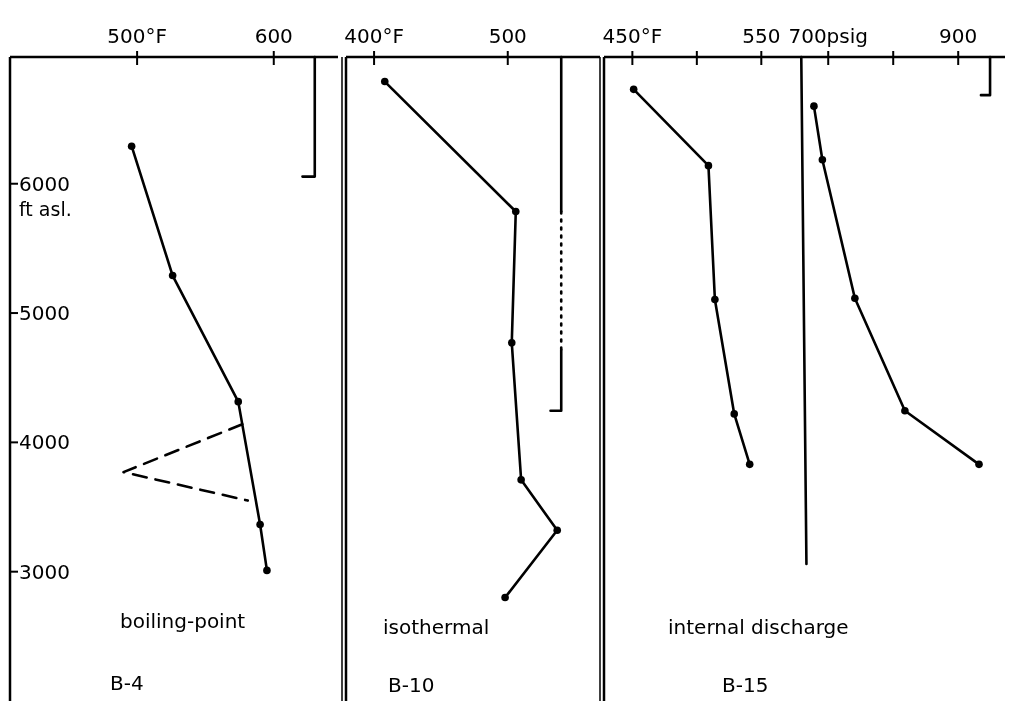 The width and height of the screenshot is (1009, 706). What do you see at coordinates (127, 683) in the screenshot?
I see `annotation: B-4` at bounding box center [127, 683].